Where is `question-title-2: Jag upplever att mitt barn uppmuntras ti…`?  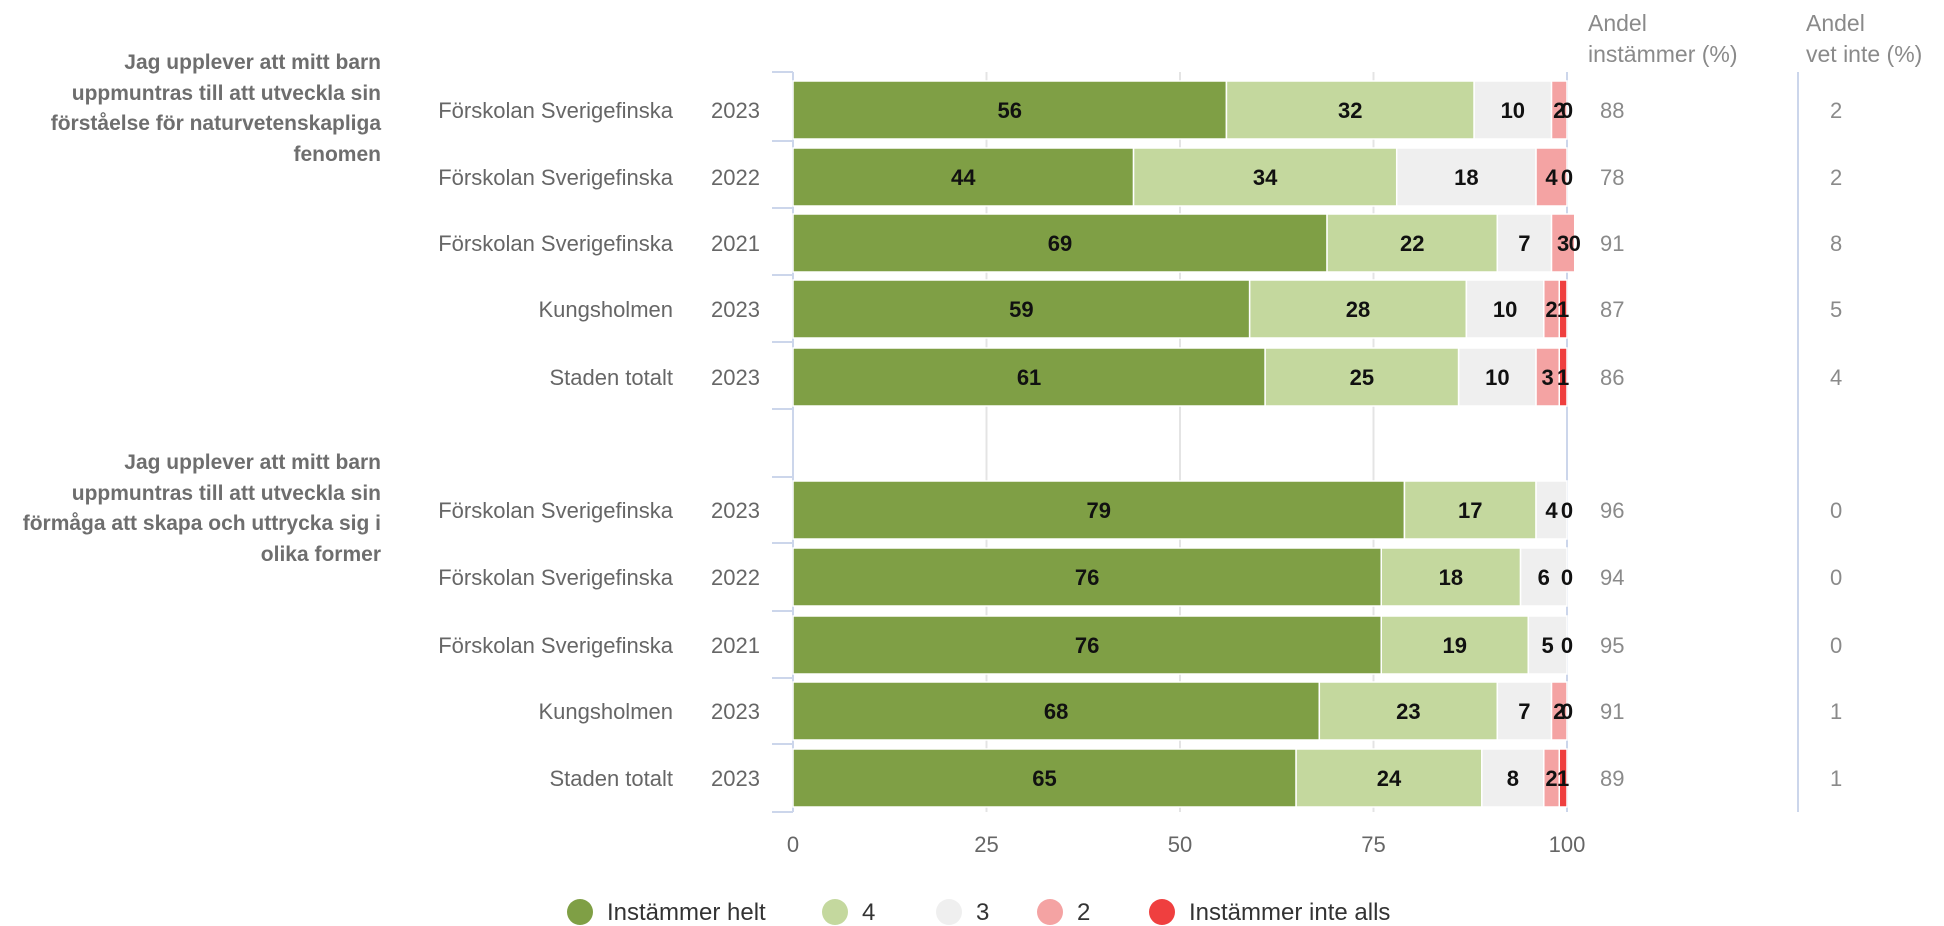 question-title-2: Jag upplever att mitt barn uppmuntras ti… is located at coordinates (201, 508).